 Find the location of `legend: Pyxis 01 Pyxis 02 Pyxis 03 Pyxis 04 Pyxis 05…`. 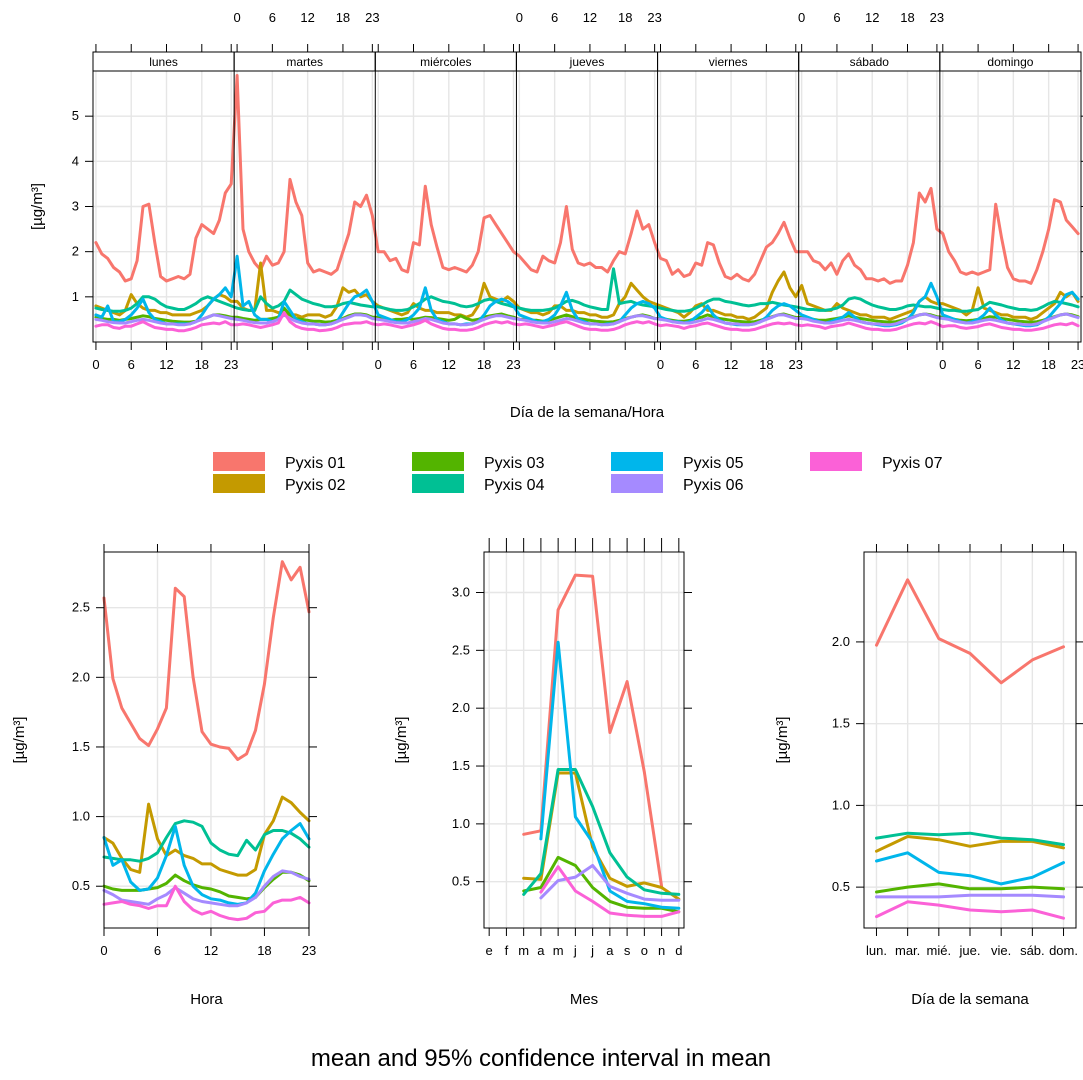

legend: Pyxis 01 Pyxis 02 Pyxis 03 Pyxis 04 Pyxis 05… is located at coordinates (578, 473).